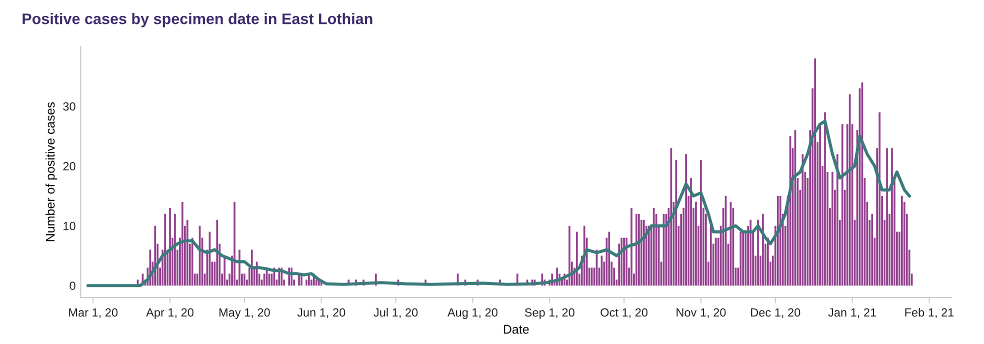  What do you see at coordinates (549, 313) in the screenshot?
I see `x-tick-label: Sep 1, 20` at bounding box center [549, 313].